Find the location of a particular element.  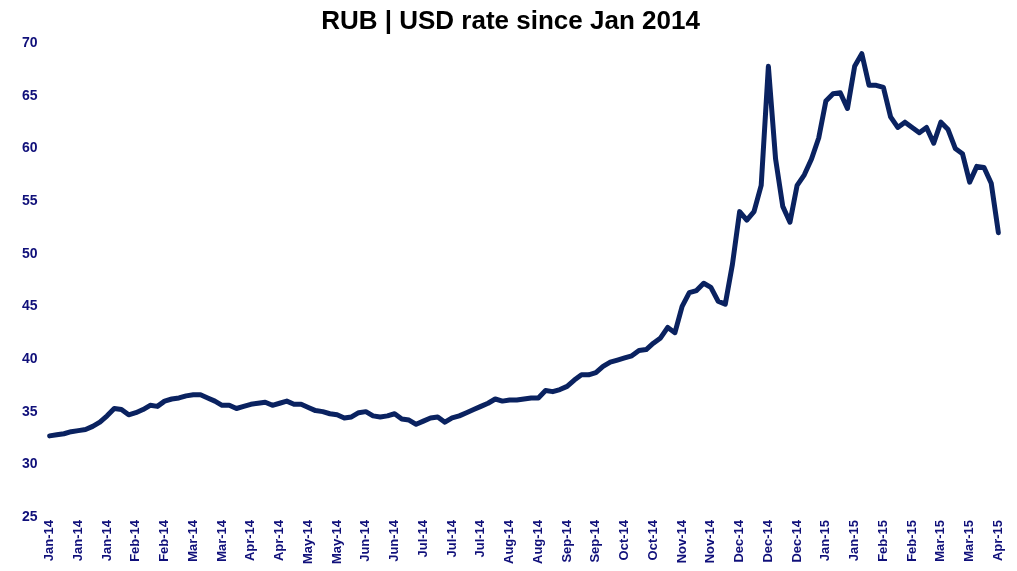

y-tick-label: 55 is located at coordinates (29, 199).